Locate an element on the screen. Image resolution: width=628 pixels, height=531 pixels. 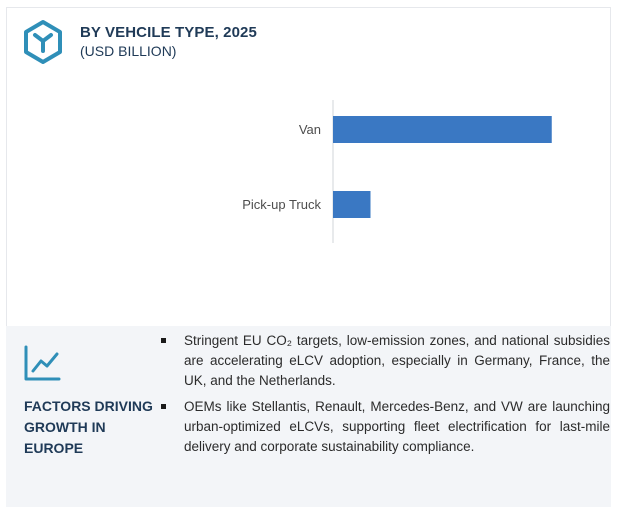
category-label: Pick-up Truck is located at coordinates (281, 204).